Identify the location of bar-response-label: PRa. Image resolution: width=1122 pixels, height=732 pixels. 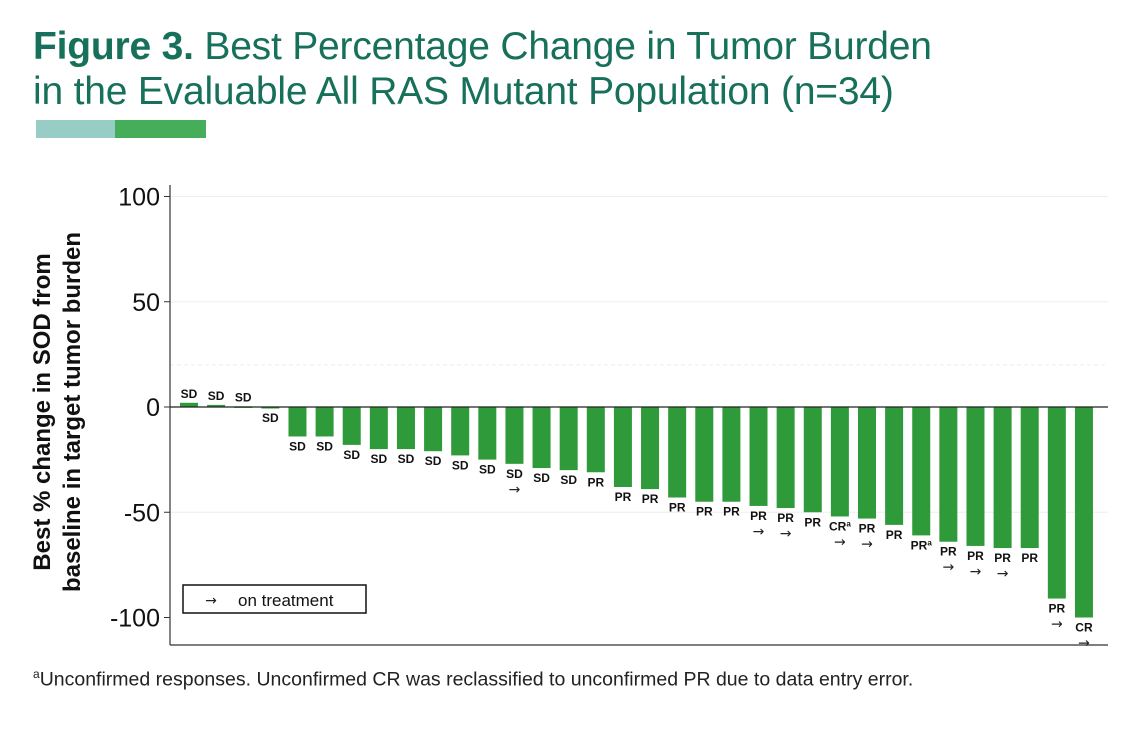
(922, 545).